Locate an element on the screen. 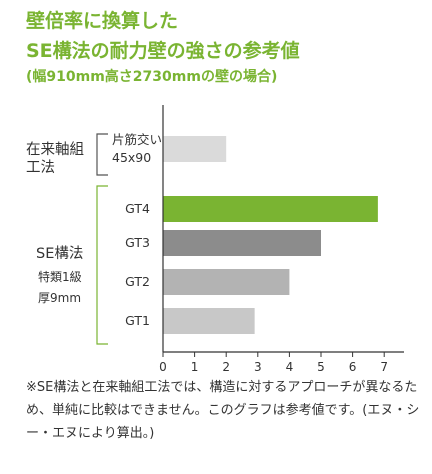 The height and width of the screenshot is (474, 432). x-tick-label-5: 5 is located at coordinates (321, 367).